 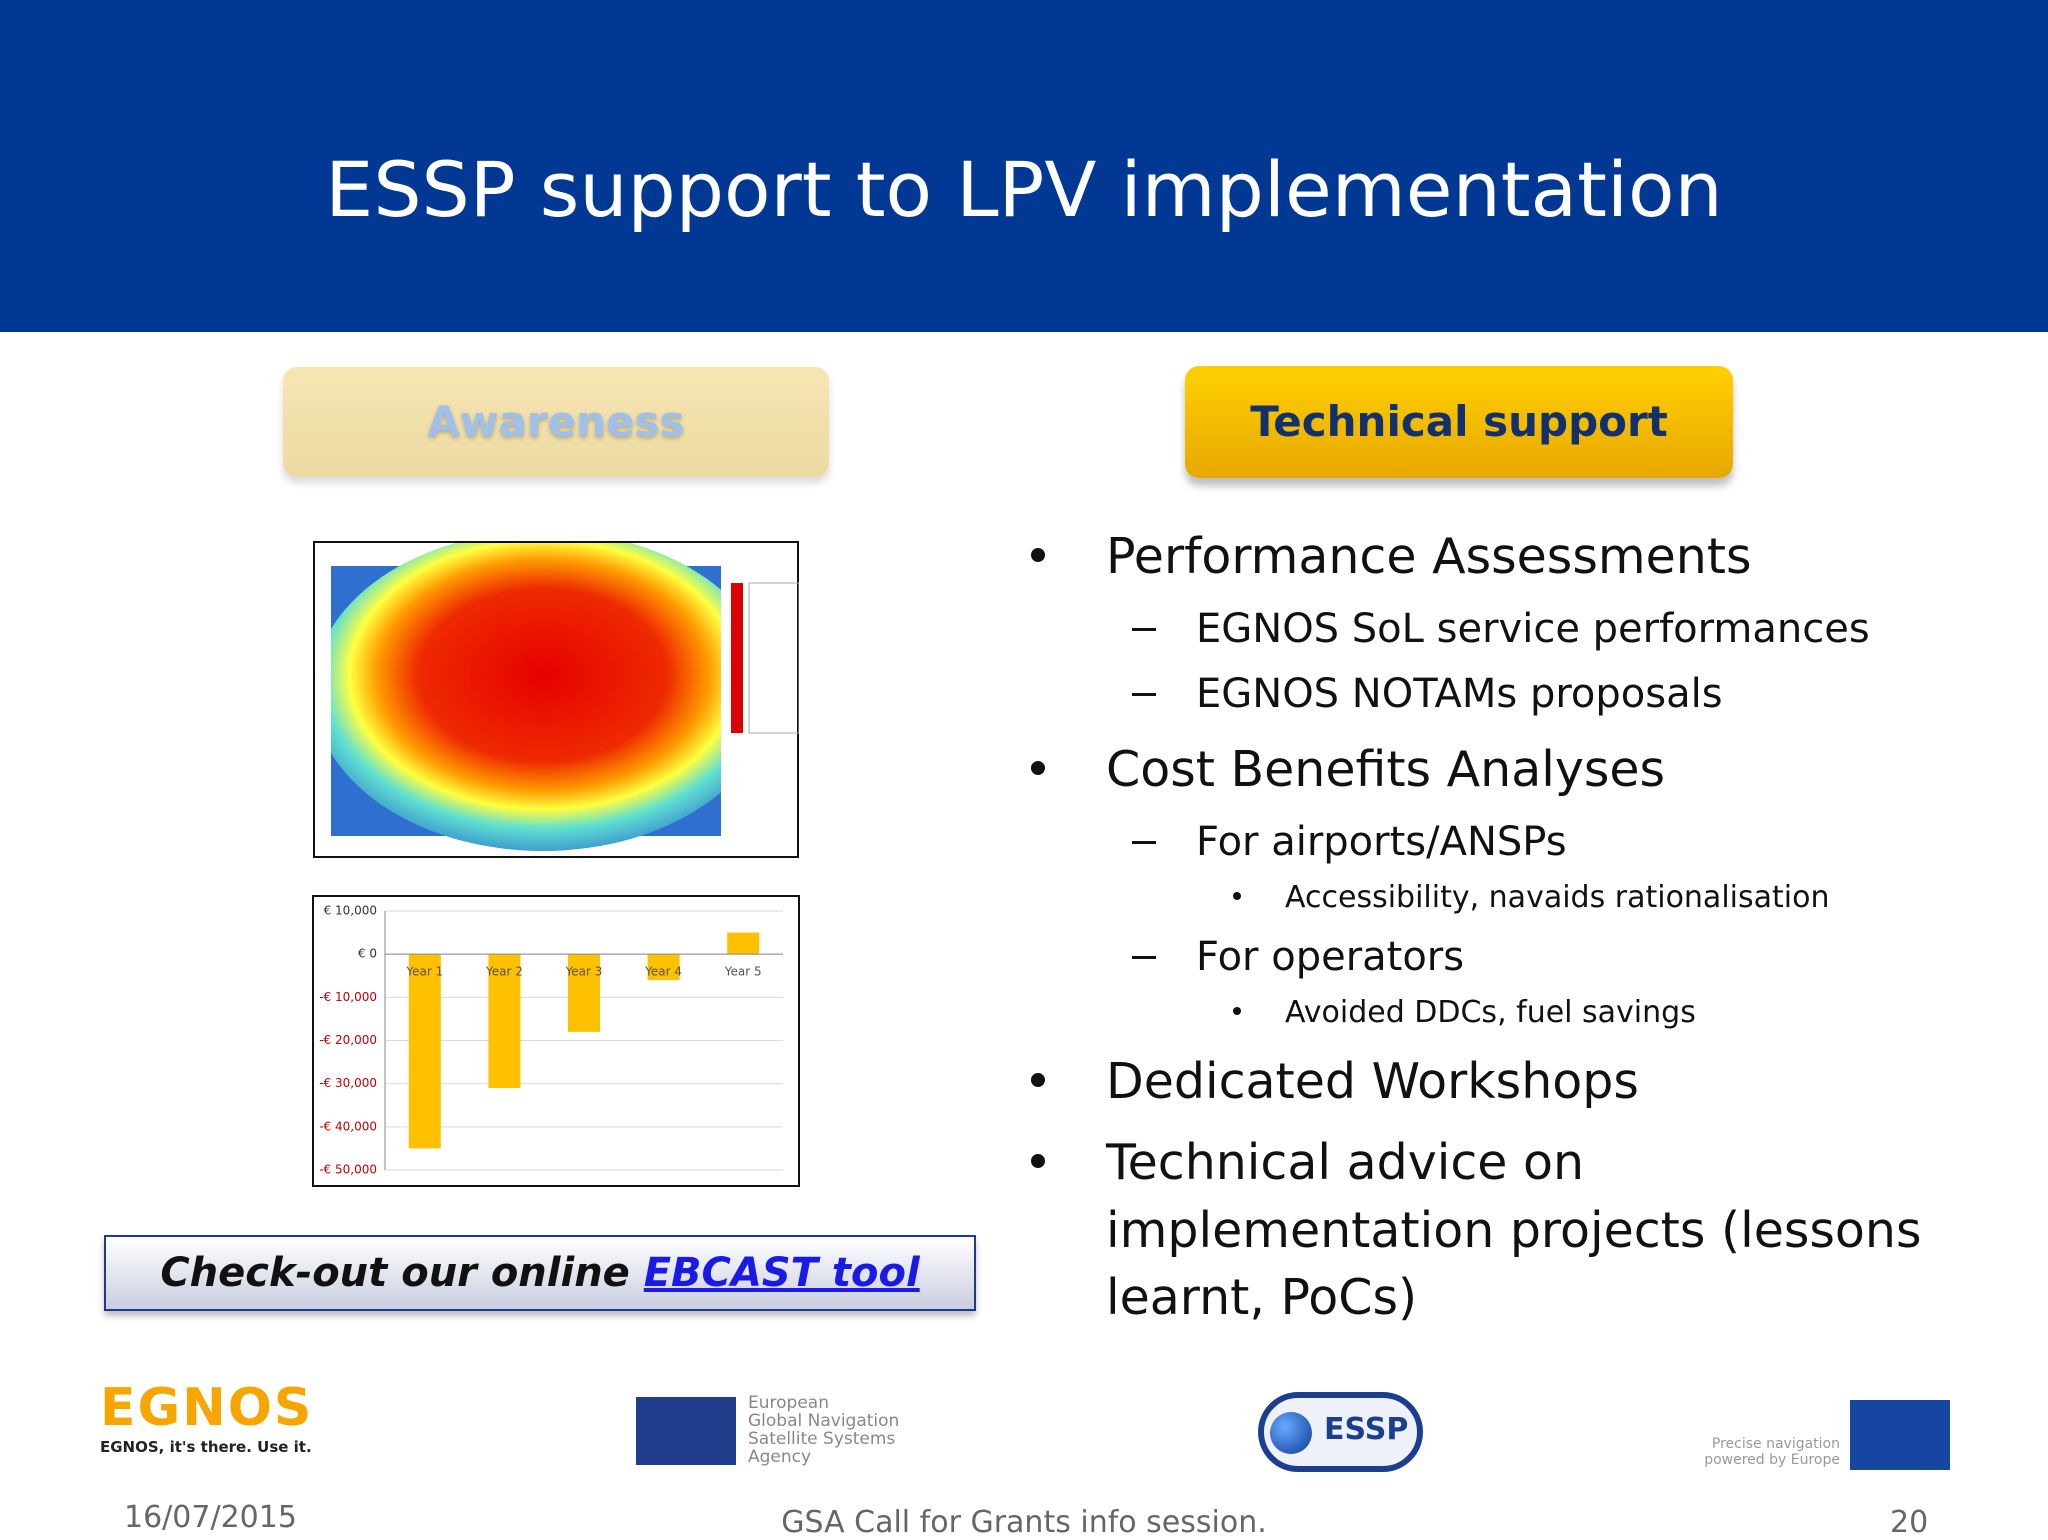 What do you see at coordinates (1381, 842) in the screenshot?
I see `bullet-text: For airports/ANSPs` at bounding box center [1381, 842].